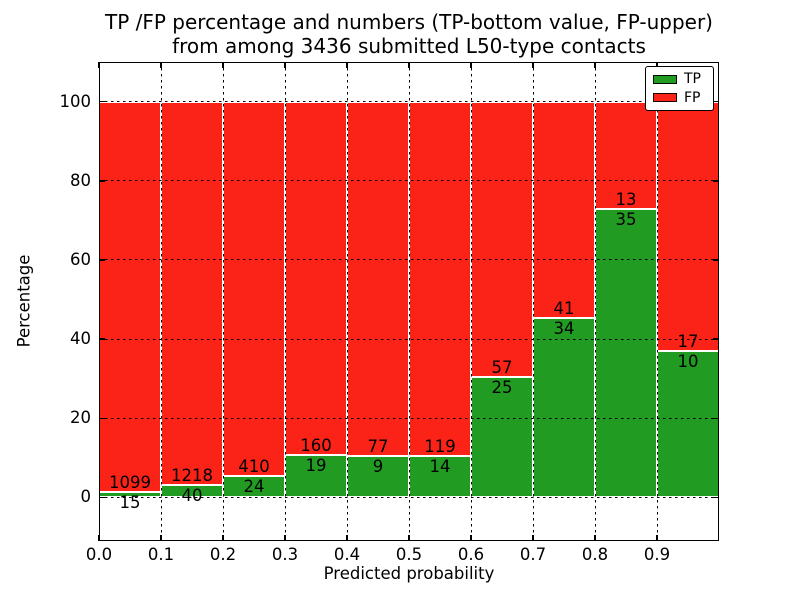  Describe the element at coordinates (378, 447) in the screenshot. I see `fp-count-label: 77` at that location.